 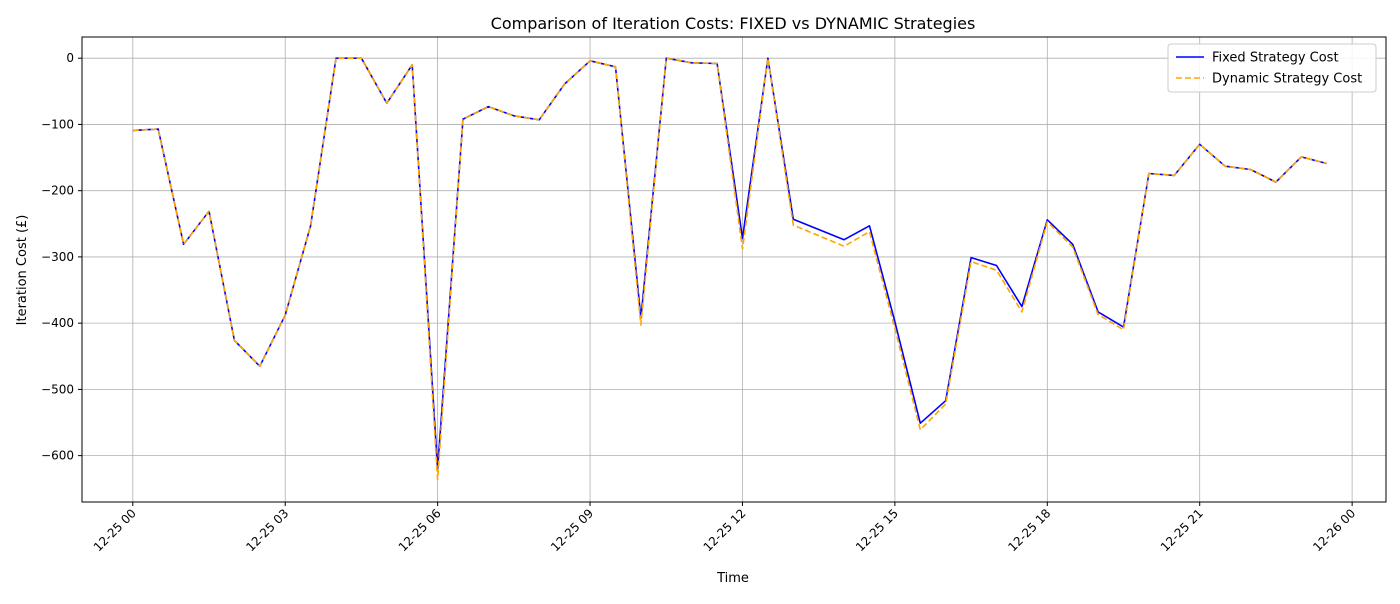 I want to click on x-tick-label: 12-26 00, so click(x=1334, y=530).